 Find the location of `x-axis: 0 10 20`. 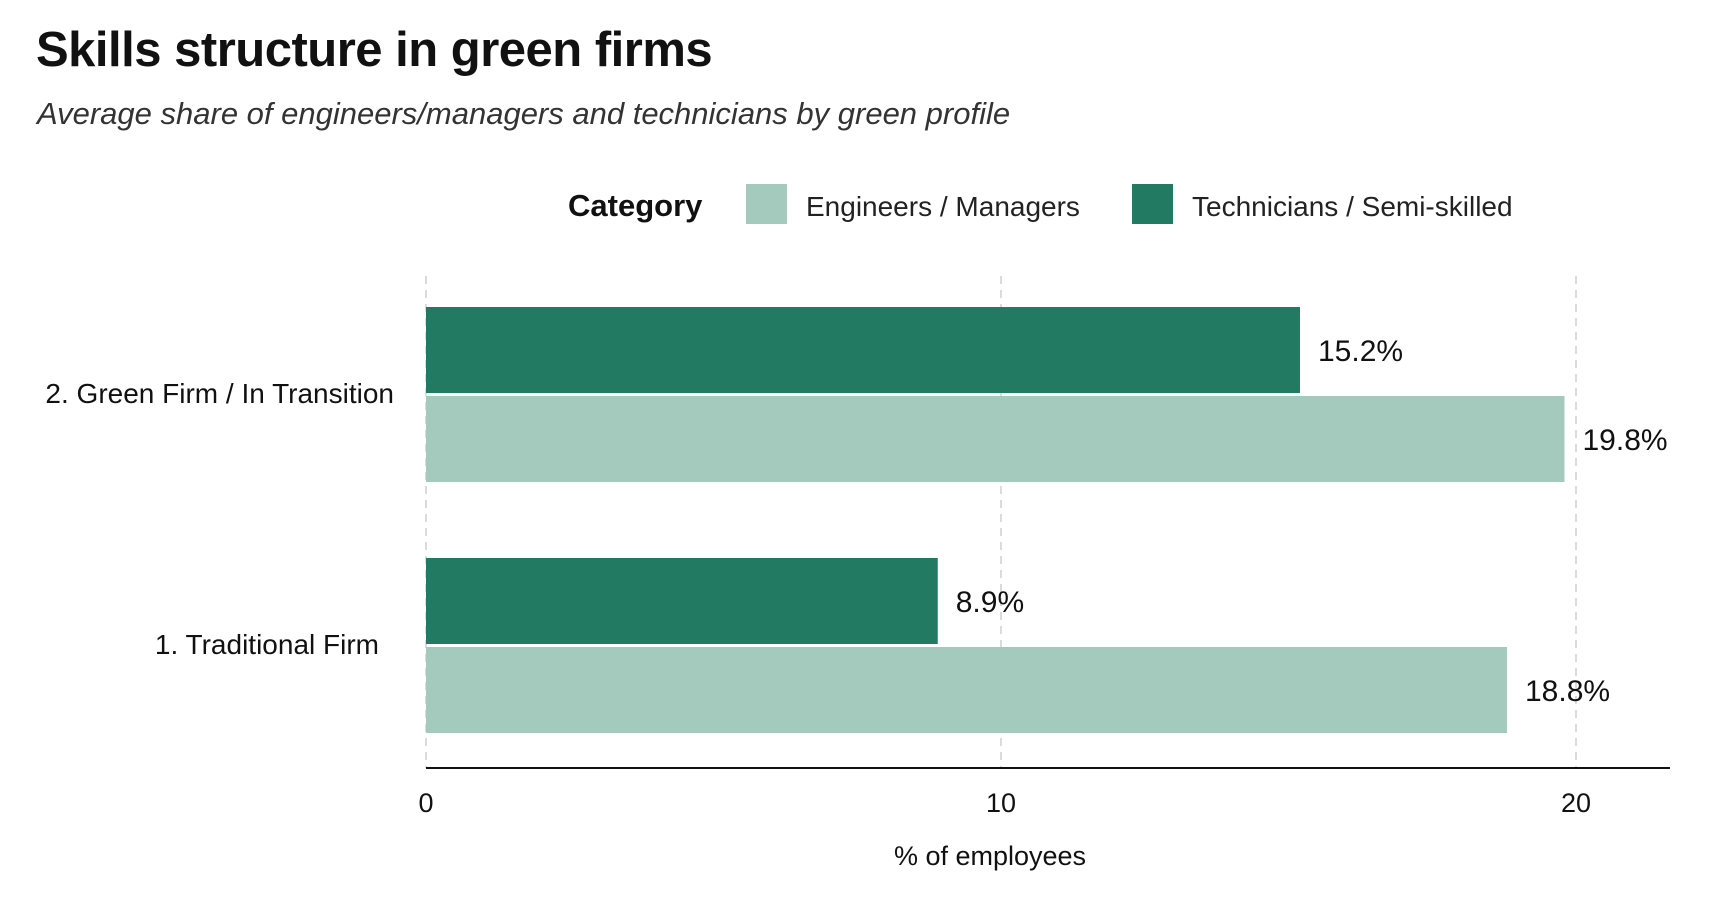

x-axis: 0 10 20 is located at coordinates (1044, 792).